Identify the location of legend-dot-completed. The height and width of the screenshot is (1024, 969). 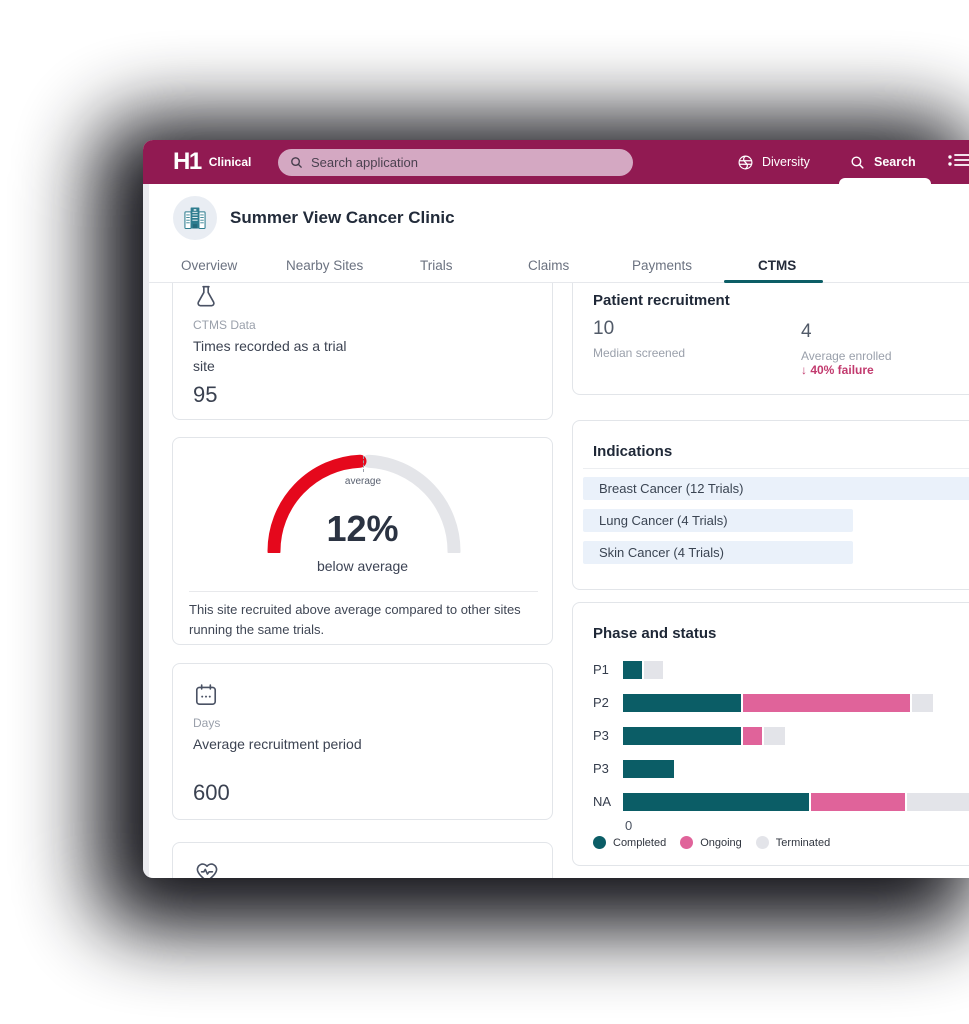
(599, 842).